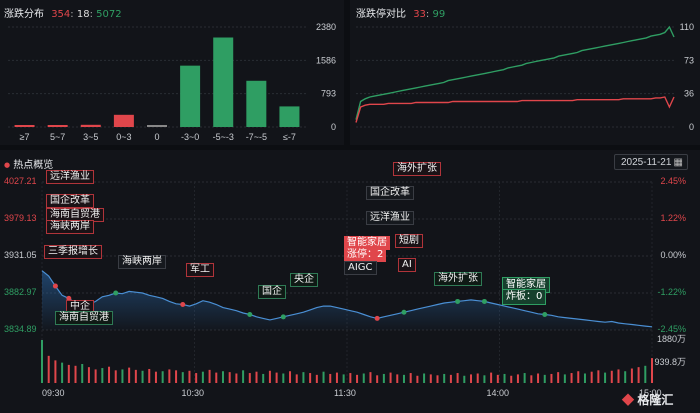 This screenshot has height=413, width=700. What do you see at coordinates (90, 137) in the screenshot?
I see `dist-xtick: 3~5` at bounding box center [90, 137].